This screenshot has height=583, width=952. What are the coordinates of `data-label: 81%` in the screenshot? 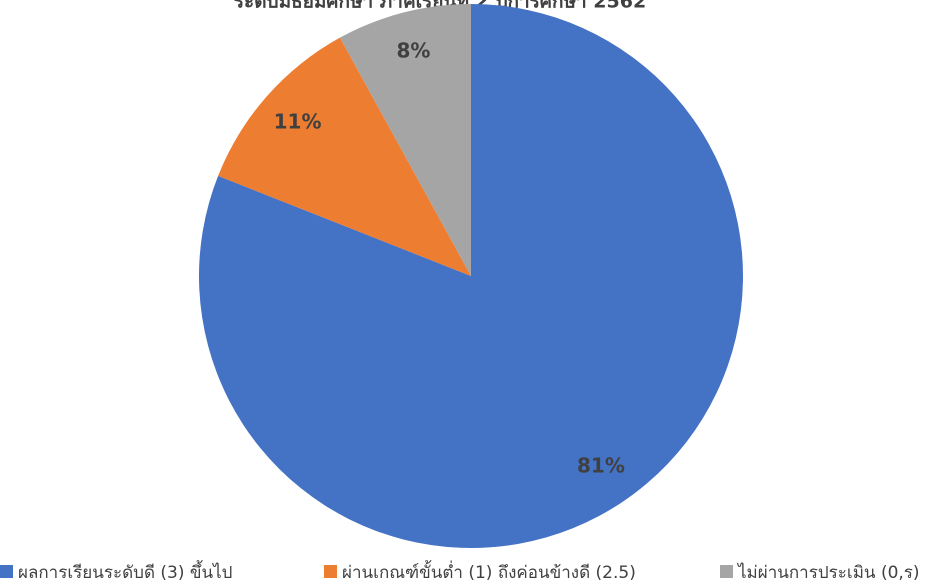 It's located at (601, 466).